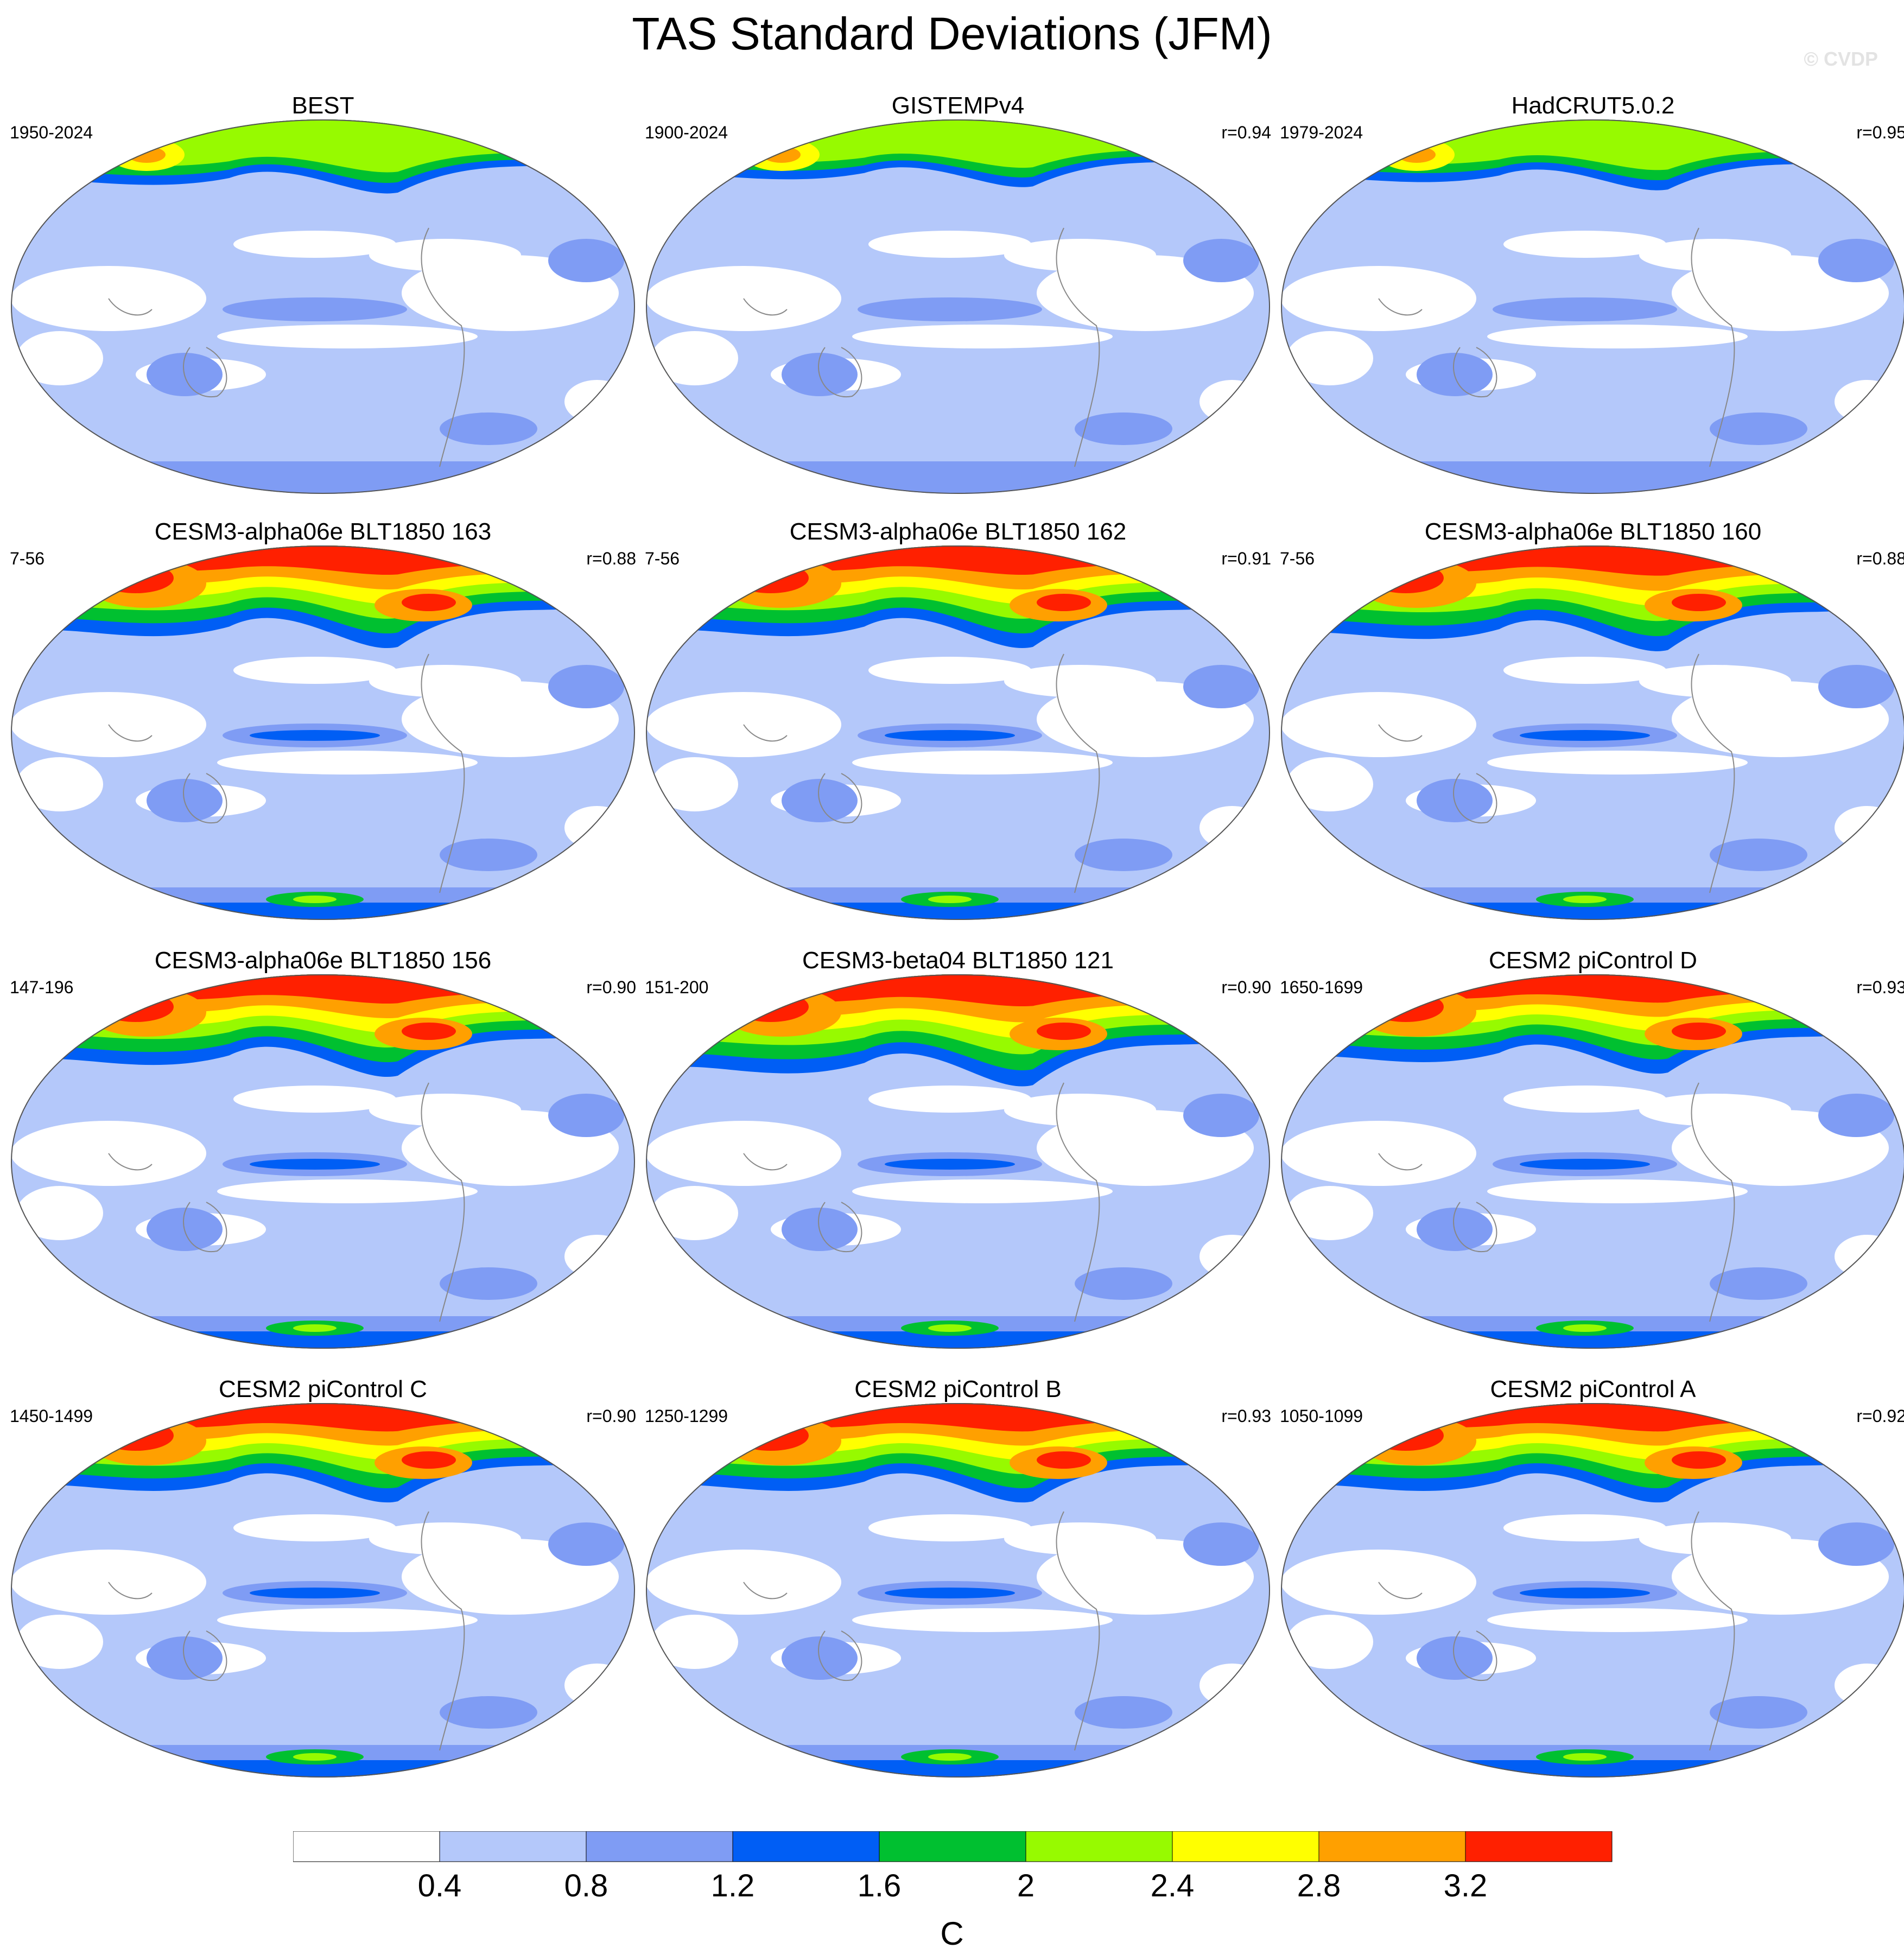 The width and height of the screenshot is (1904, 1955). What do you see at coordinates (1466, 1885) in the screenshot?
I see `colorbar-tick-label: 3.2` at bounding box center [1466, 1885].